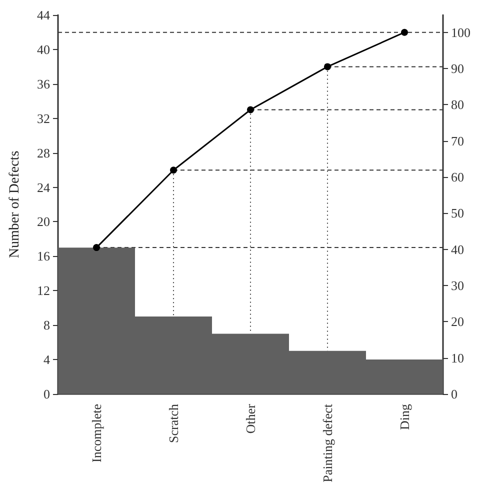 The image size is (492, 498). I want to click on y2-tick-label: 90, so click(457, 68).